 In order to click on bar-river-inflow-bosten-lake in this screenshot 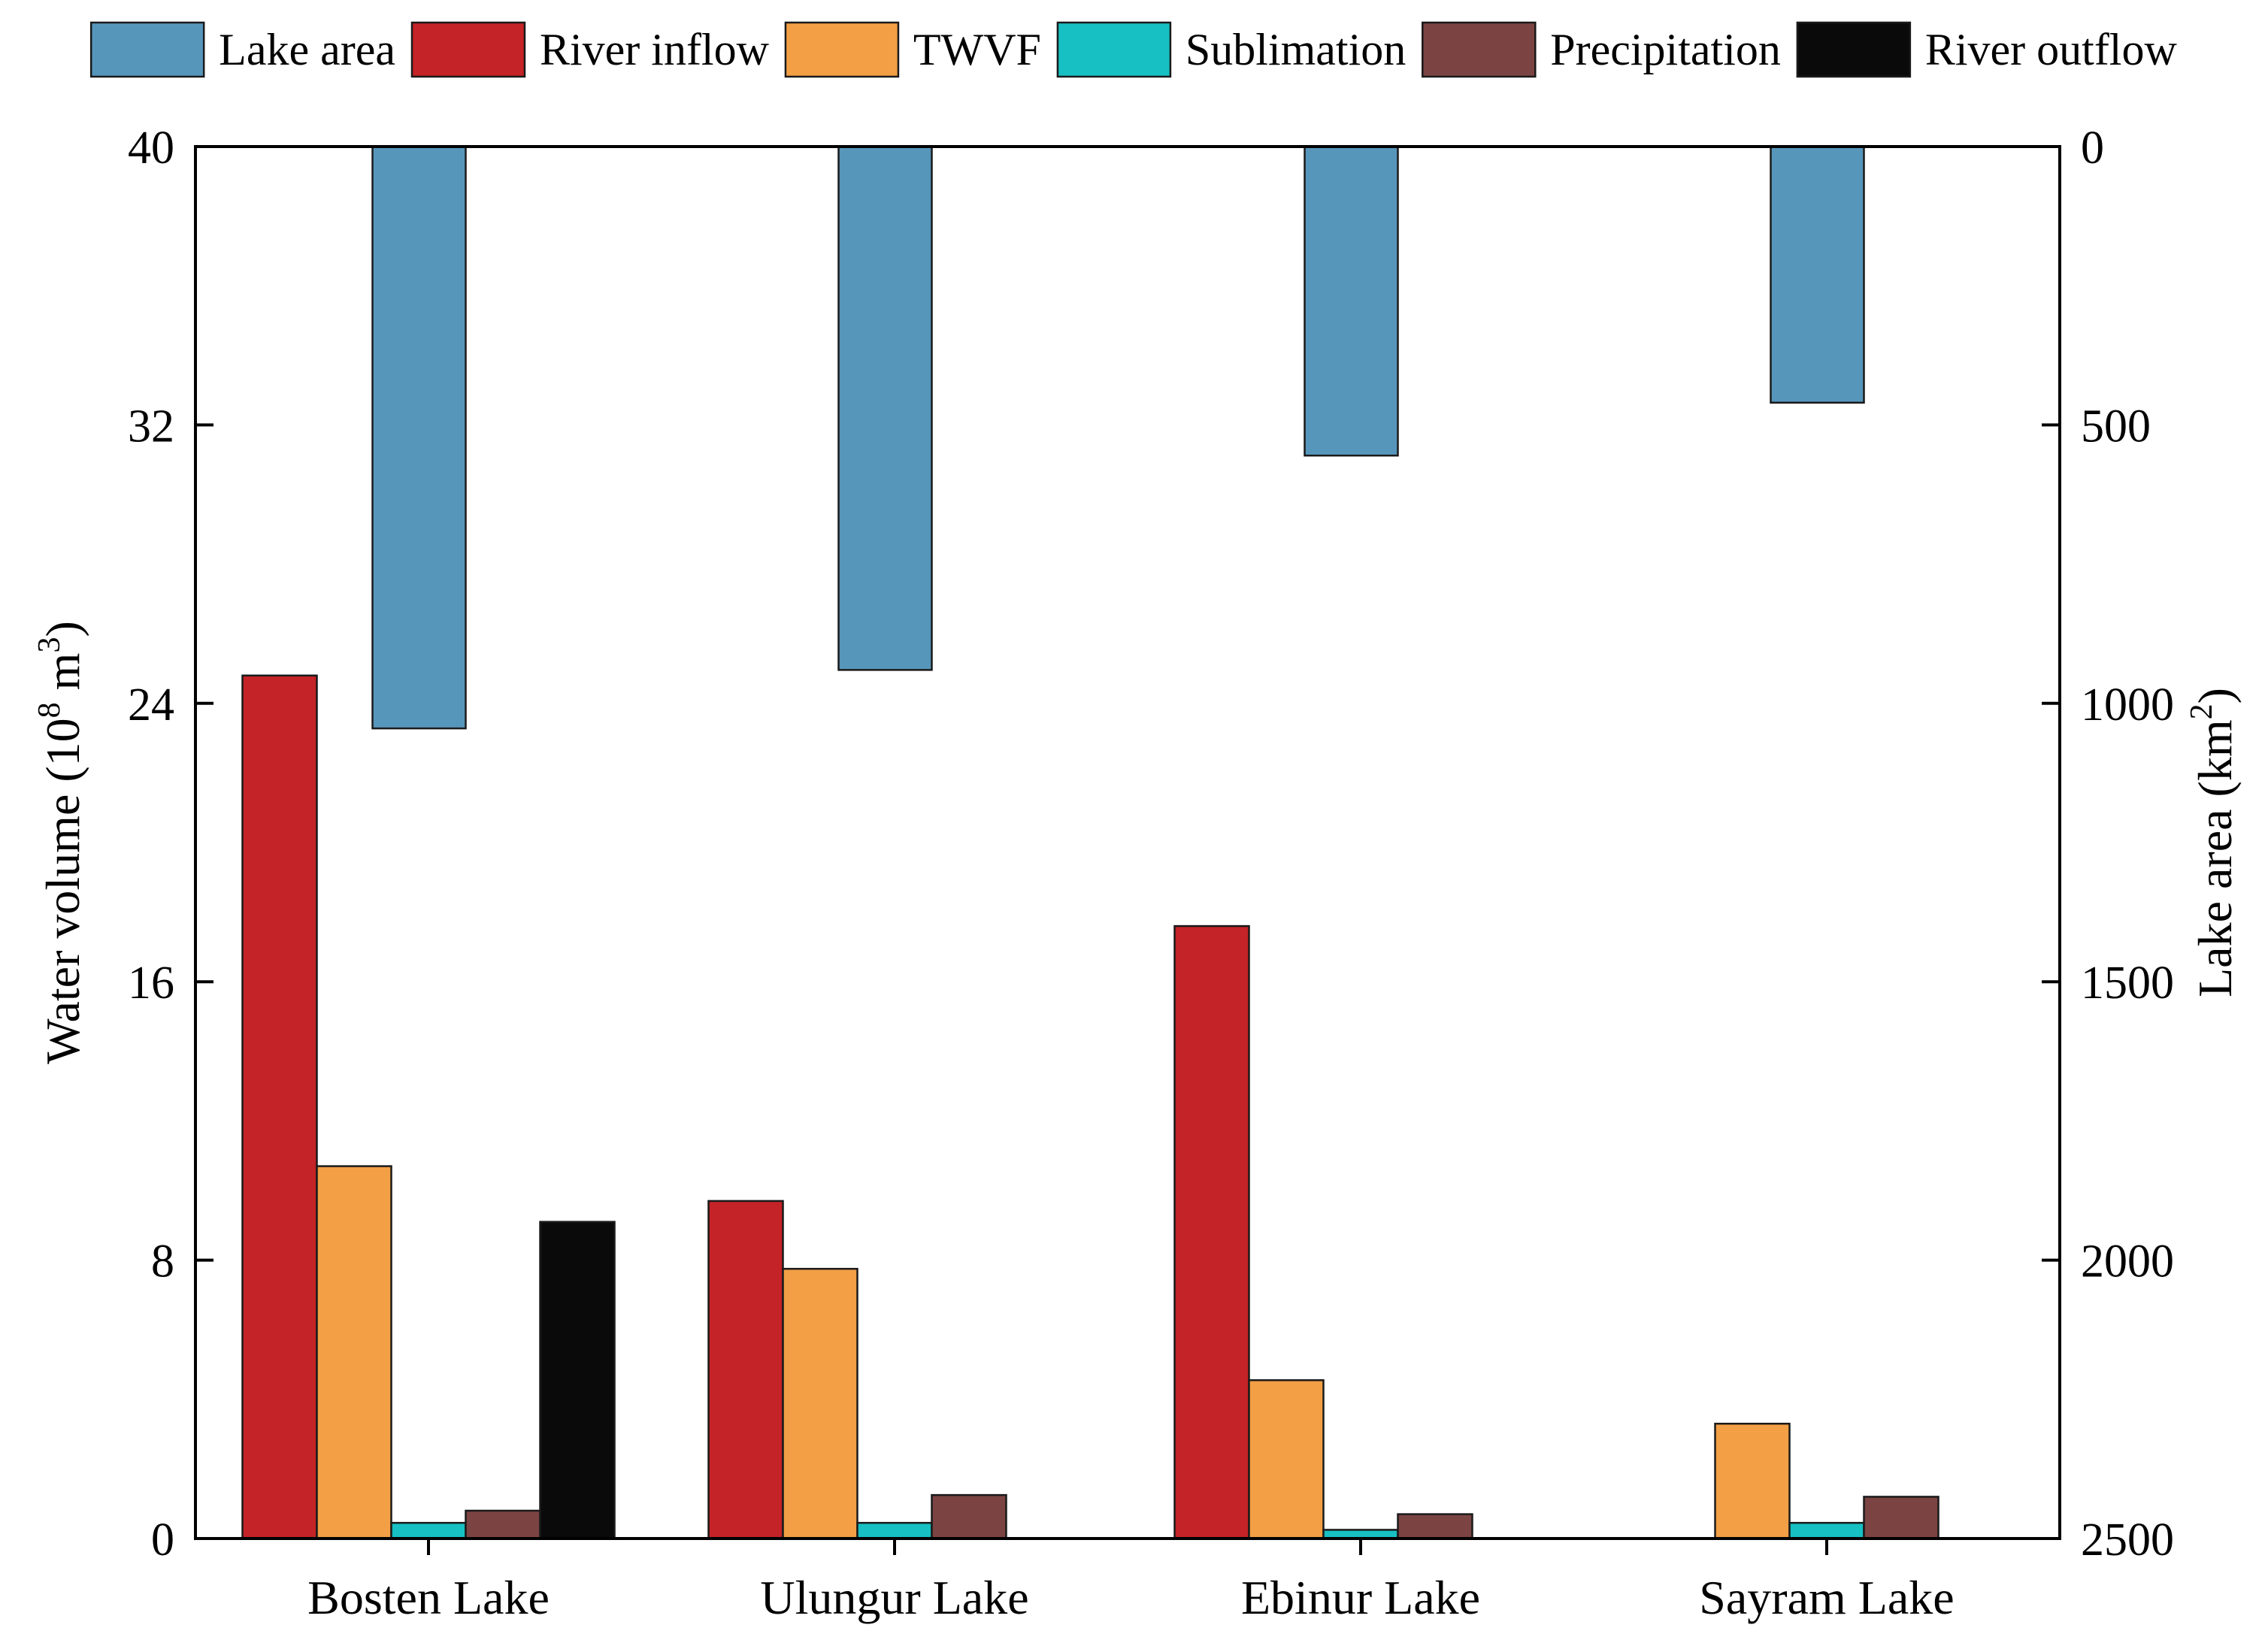, I will do `click(279, 1107)`.